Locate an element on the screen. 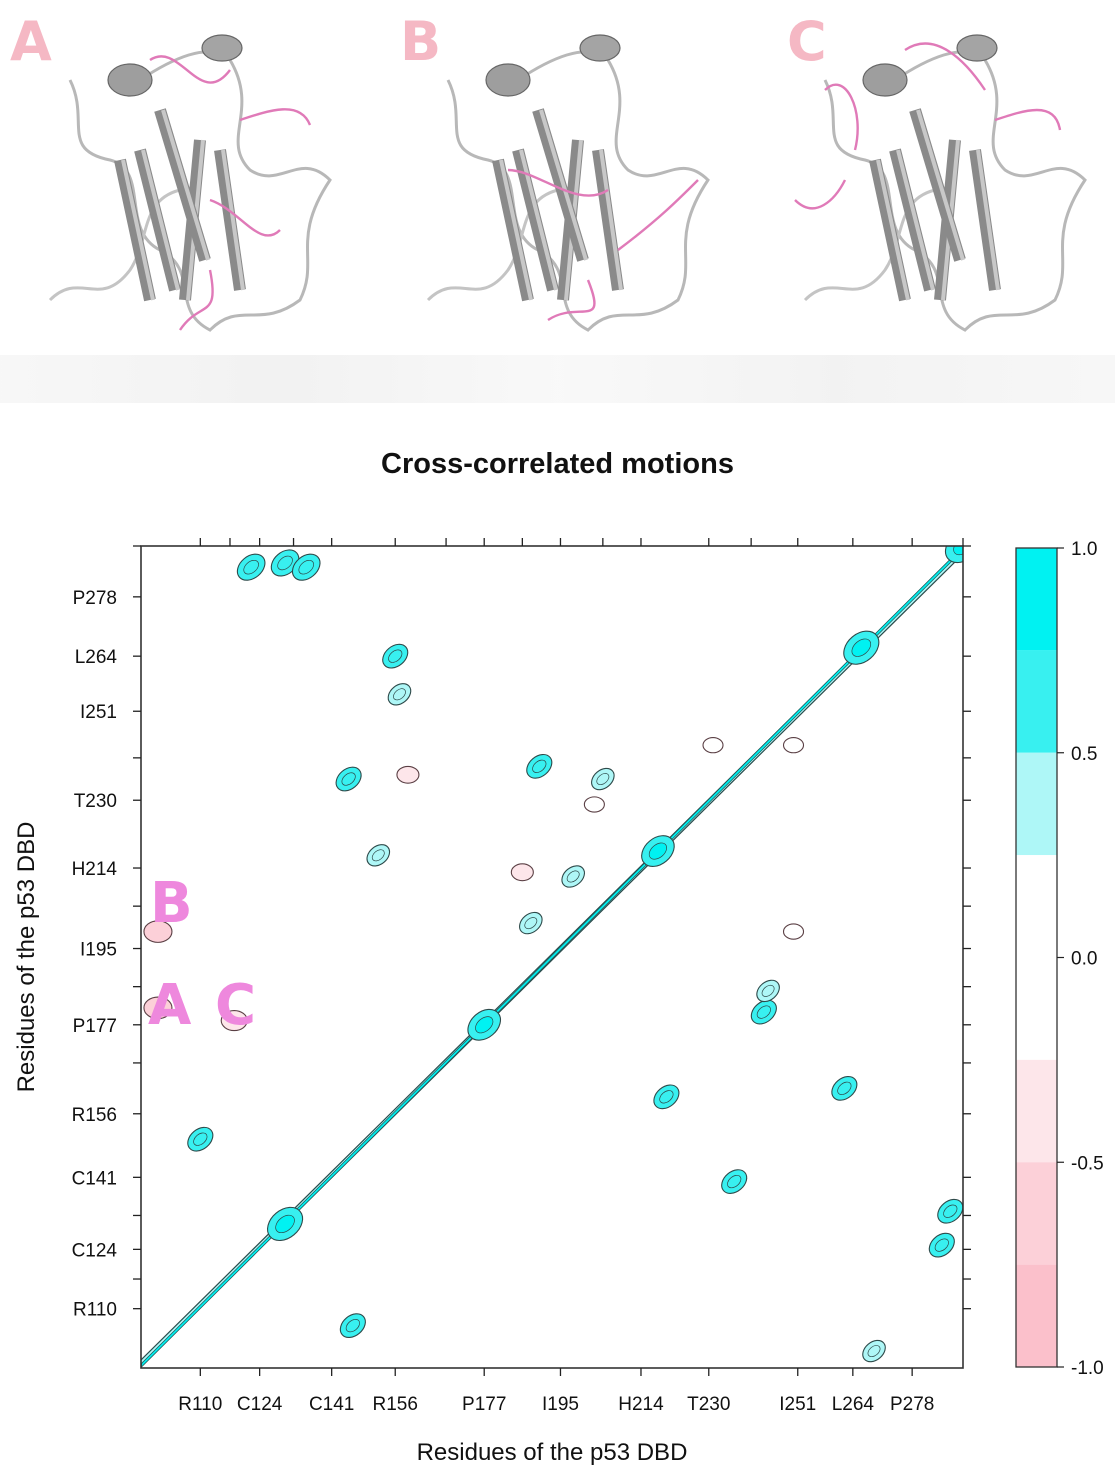 The width and height of the screenshot is (1115, 1467). x-axis-title: Residues of the p53 DBD is located at coordinates (552, 1452).